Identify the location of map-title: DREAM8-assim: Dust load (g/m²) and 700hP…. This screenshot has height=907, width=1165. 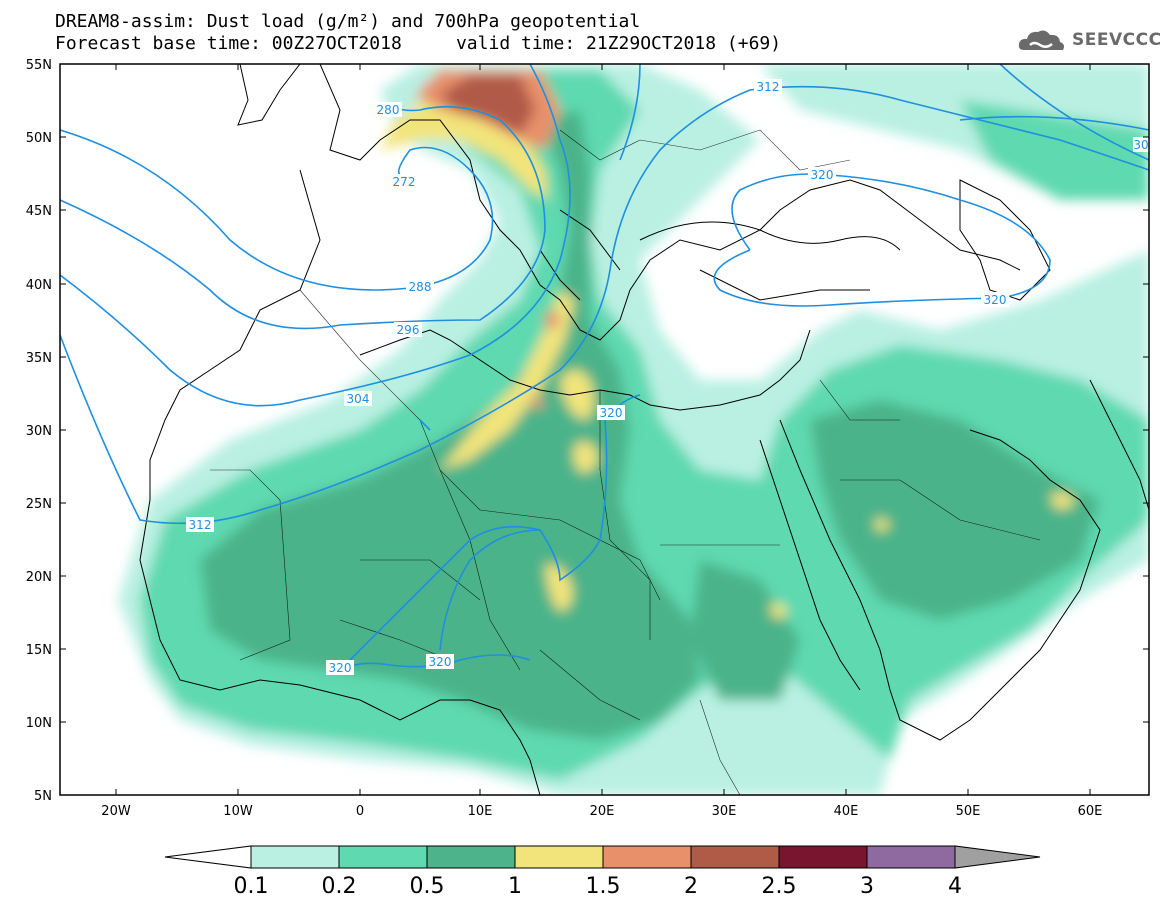
(348, 21).